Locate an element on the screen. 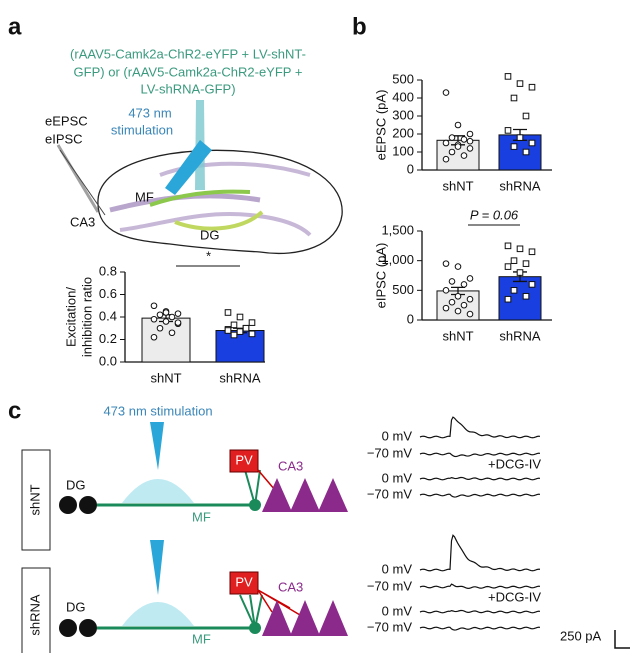  y-tick-label: 0.2 is located at coordinates (108, 338).